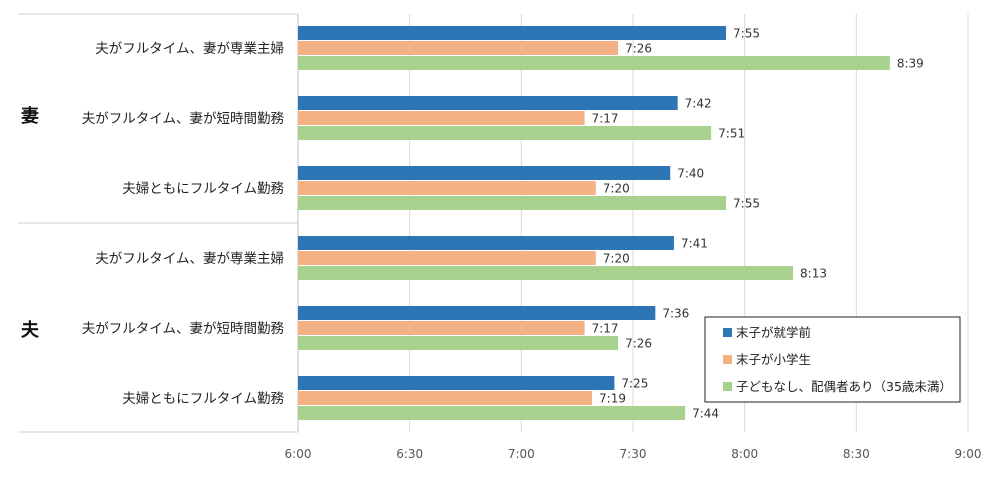  Describe the element at coordinates (813, 274) in the screenshot. I see `data-label: 8:13` at that location.